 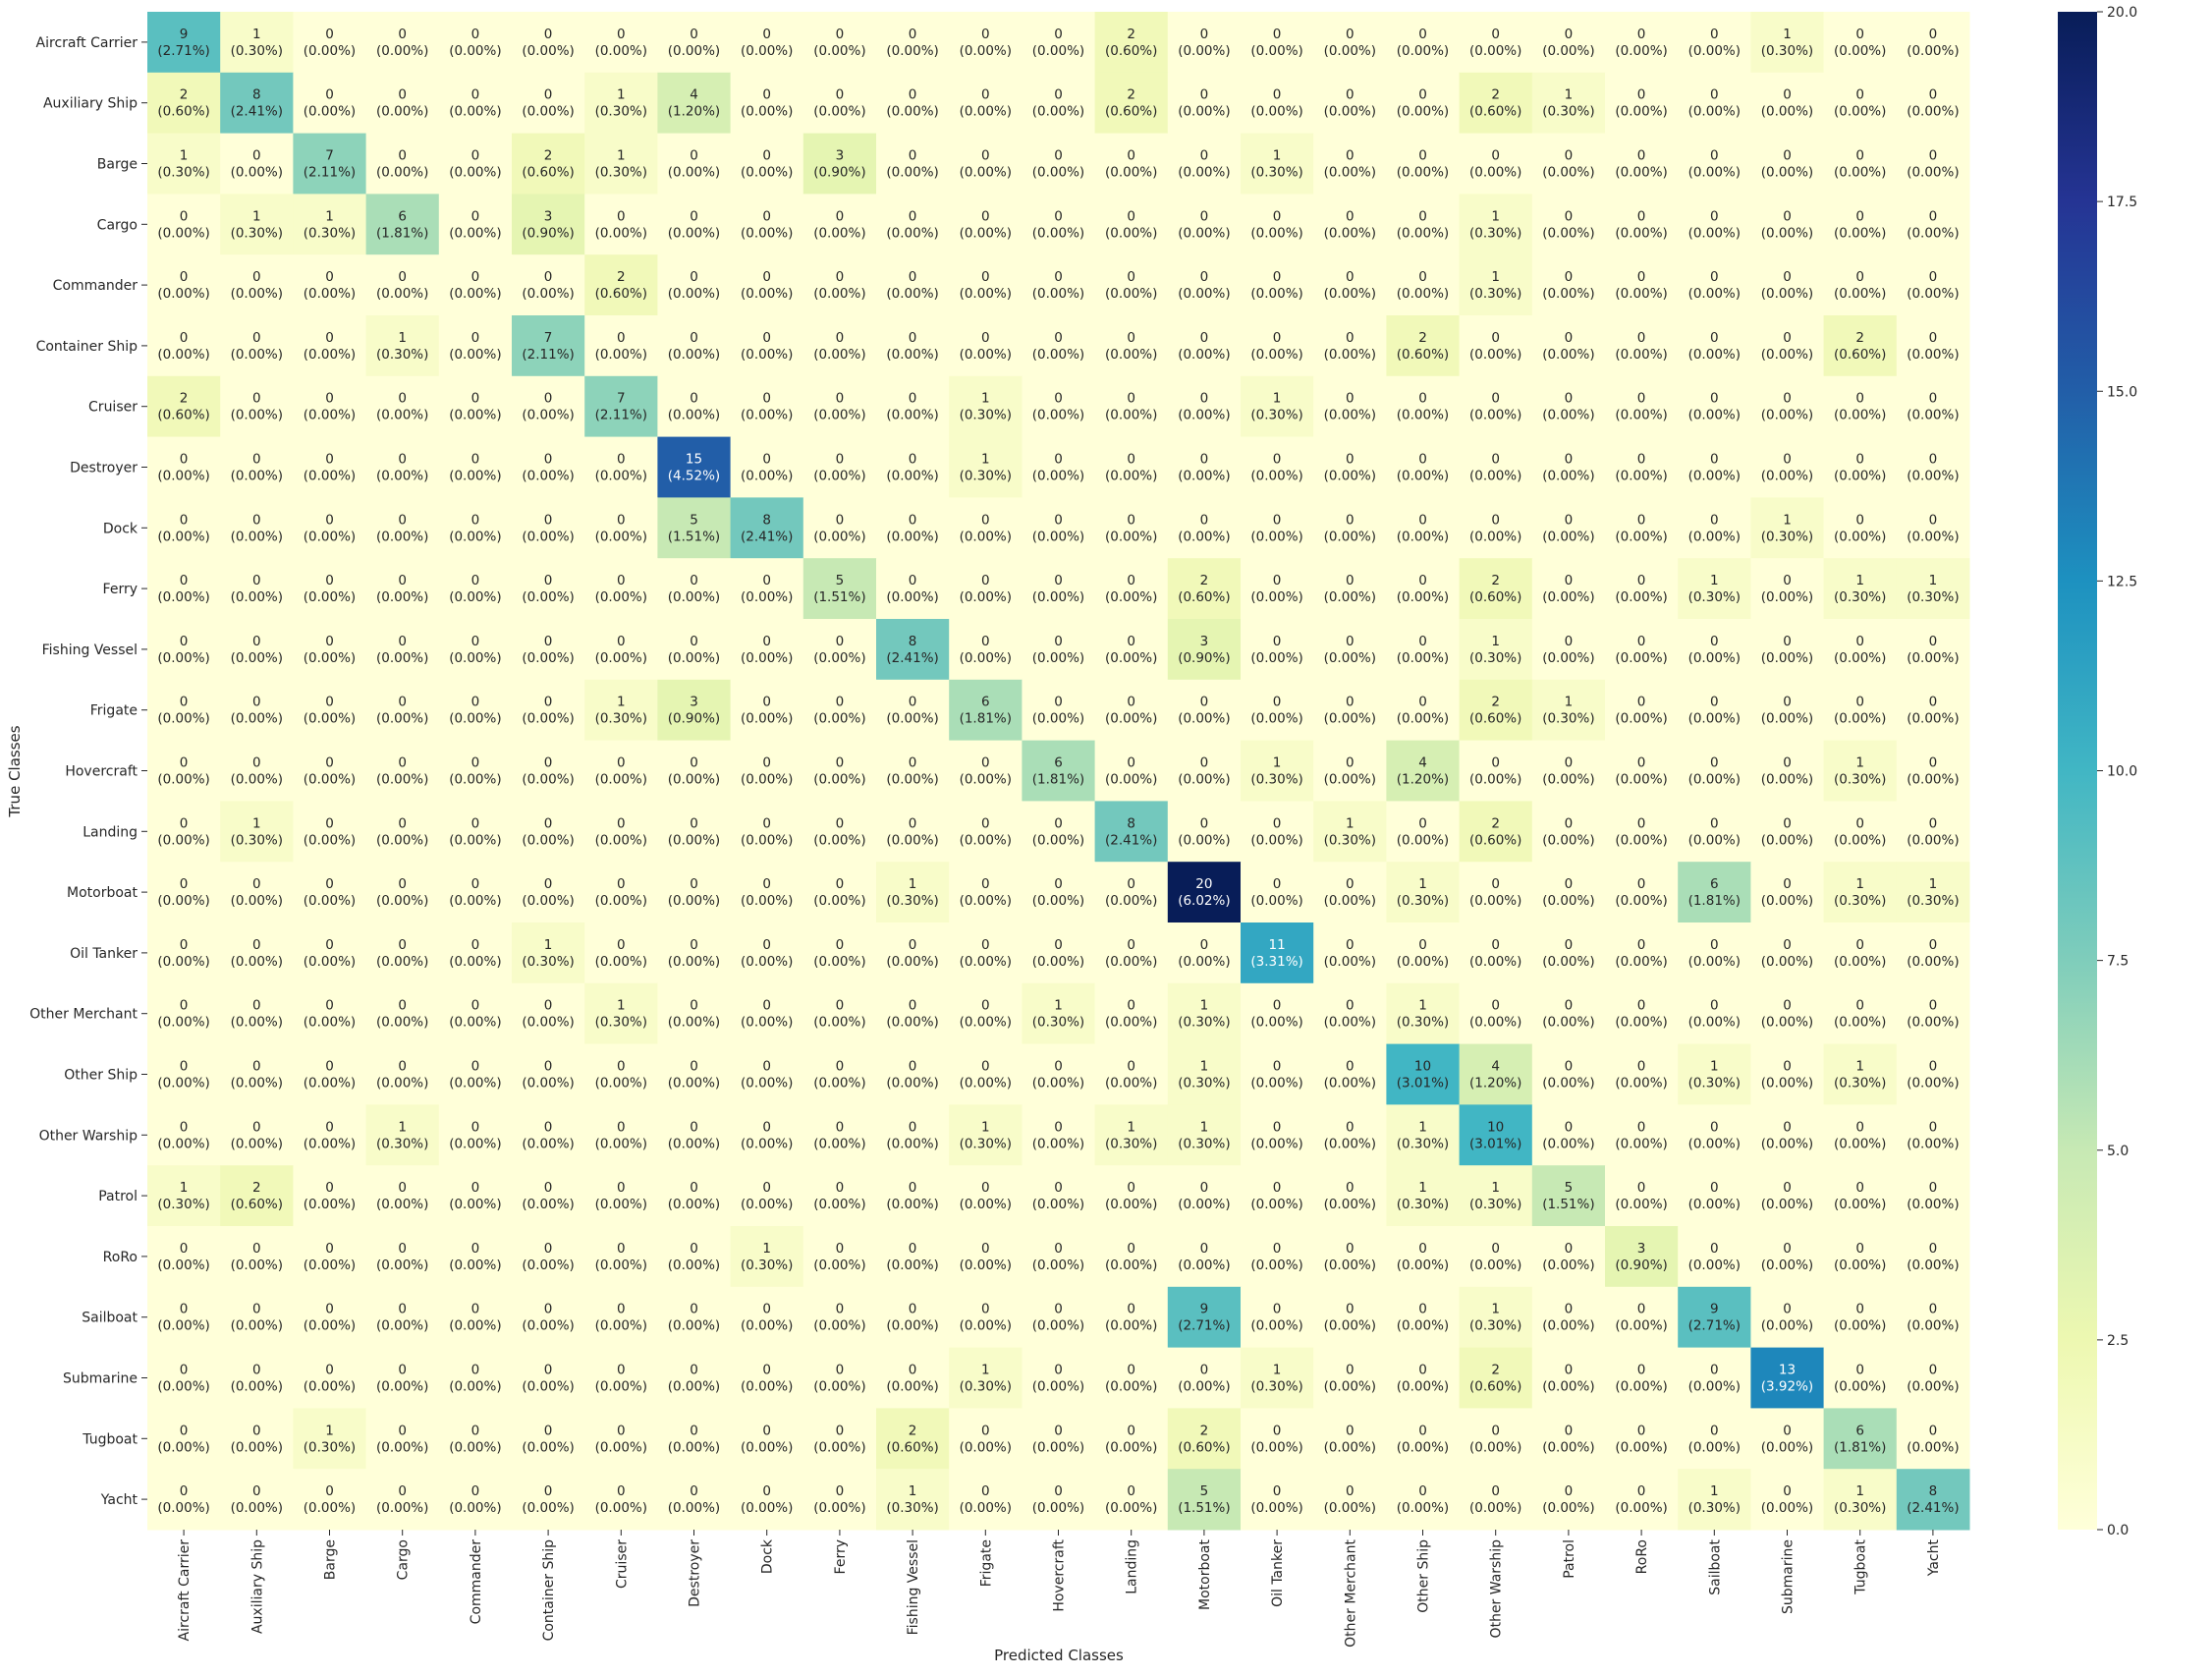 What do you see at coordinates (1204, 580) in the screenshot?
I see `cell-count-label: 2` at bounding box center [1204, 580].